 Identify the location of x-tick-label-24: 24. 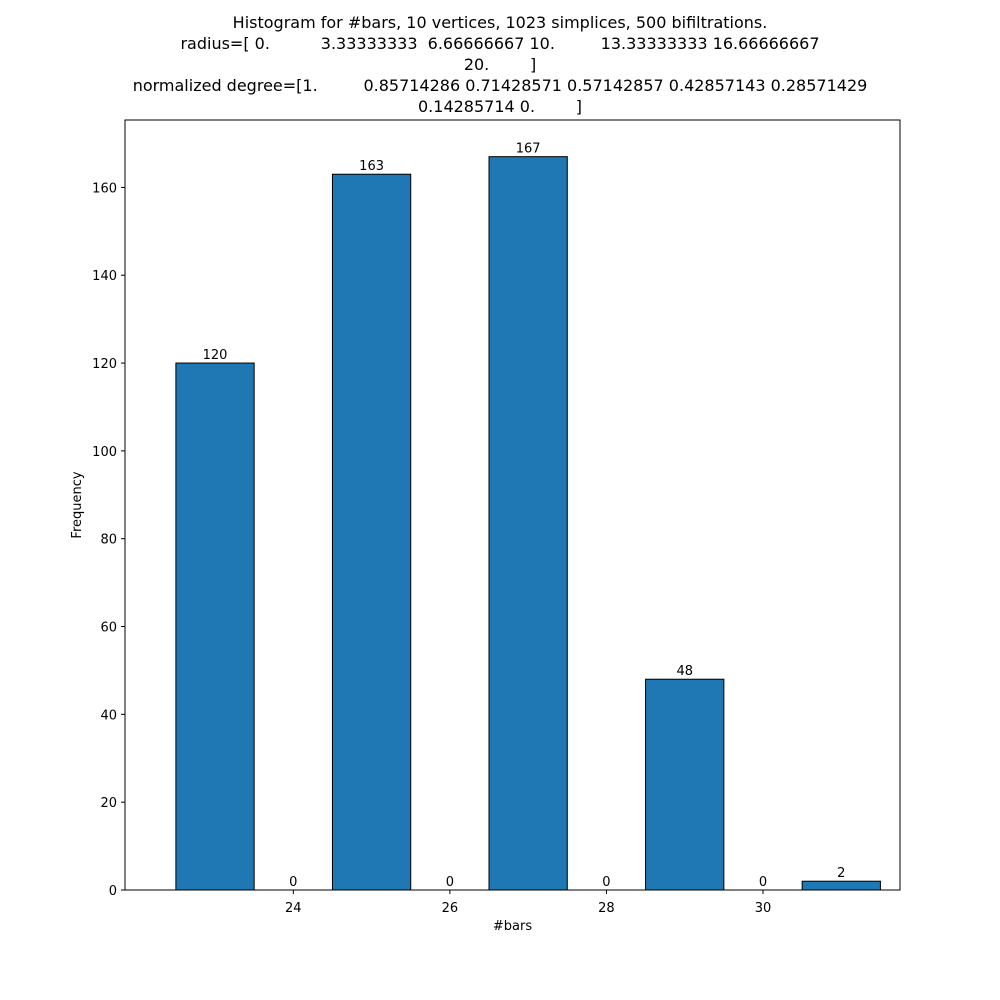
(293, 908).